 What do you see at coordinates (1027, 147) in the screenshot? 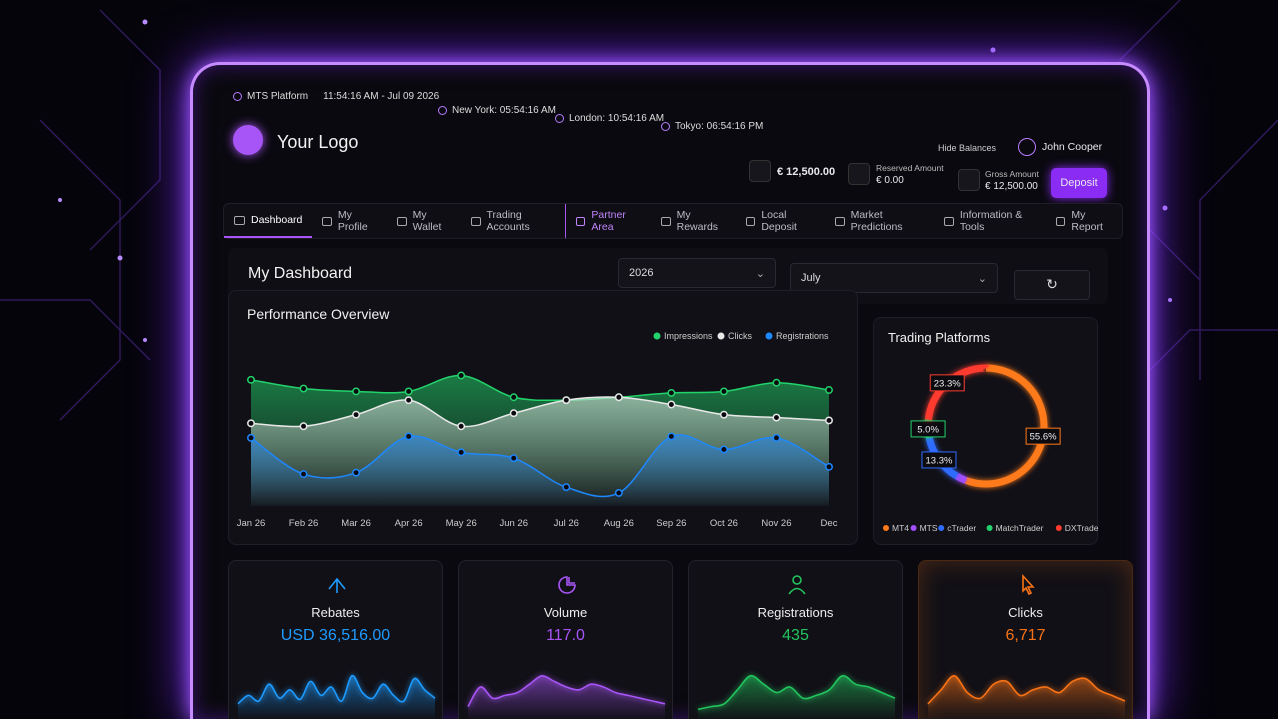
I see `user-icon` at bounding box center [1027, 147].